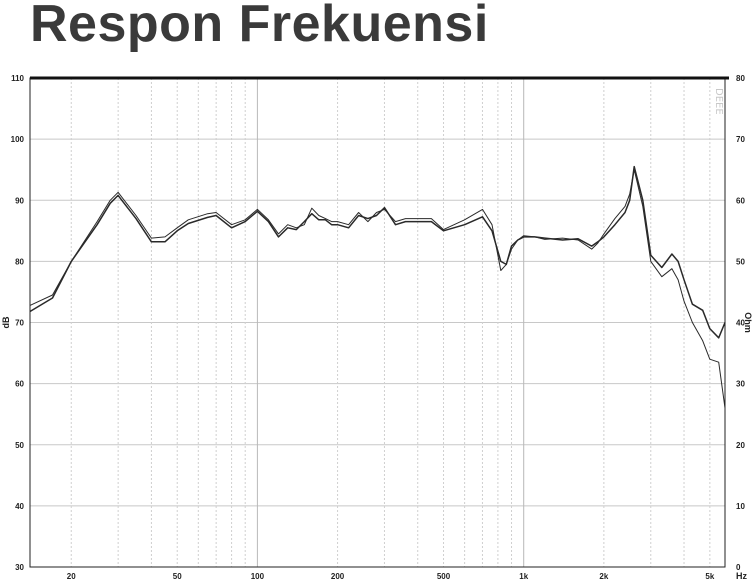 The image size is (754, 581). I want to click on y-tick-label: 80, so click(19, 261).